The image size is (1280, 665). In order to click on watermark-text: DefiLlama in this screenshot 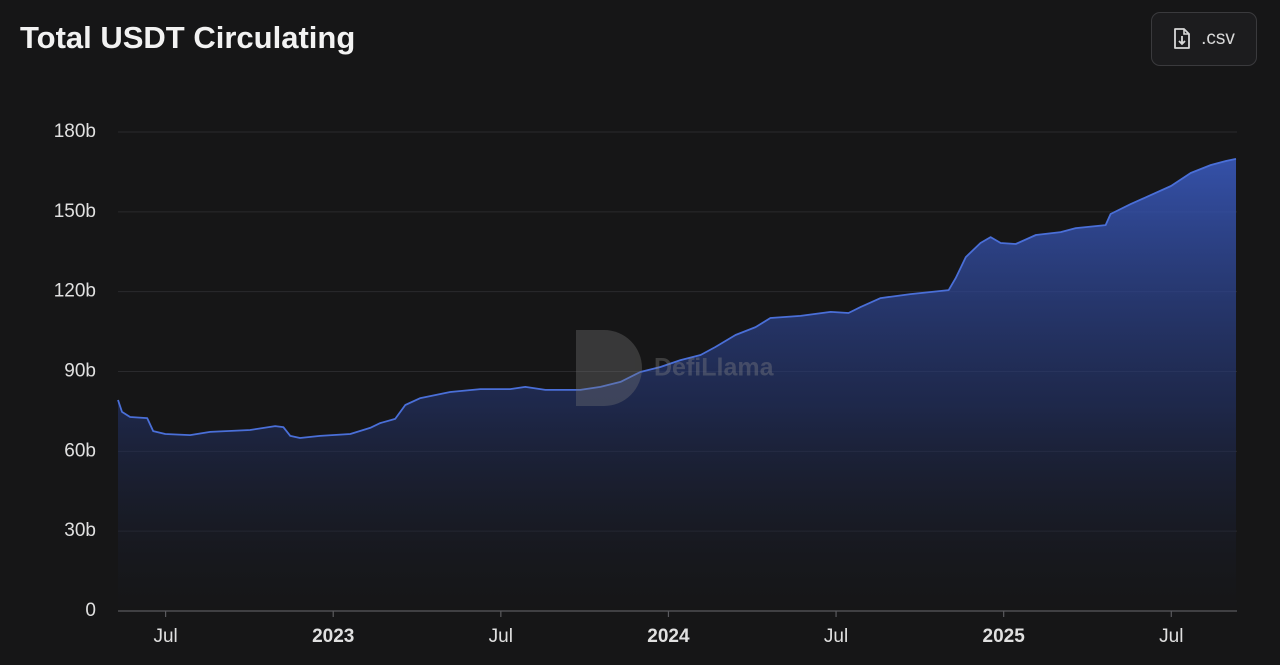, I will do `click(714, 368)`.